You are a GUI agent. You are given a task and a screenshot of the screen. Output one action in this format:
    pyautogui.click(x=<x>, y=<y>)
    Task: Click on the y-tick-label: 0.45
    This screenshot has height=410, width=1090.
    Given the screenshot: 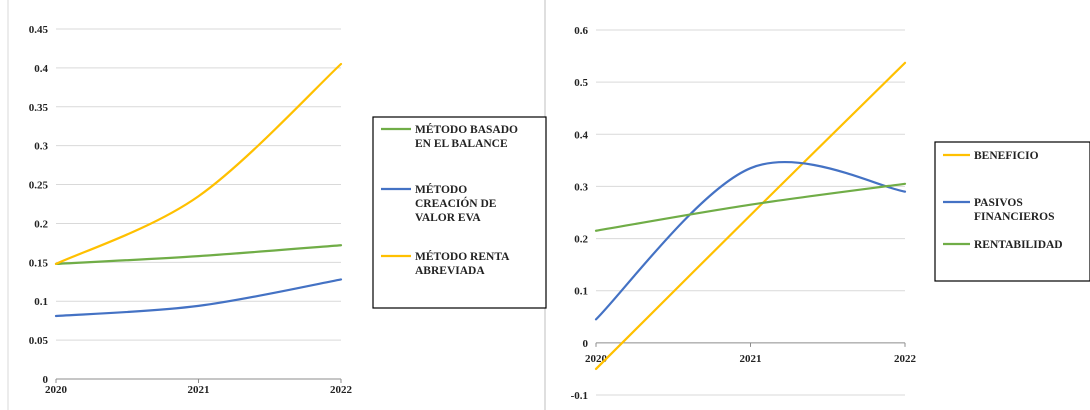 What is the action you would take?
    pyautogui.click(x=39, y=30)
    